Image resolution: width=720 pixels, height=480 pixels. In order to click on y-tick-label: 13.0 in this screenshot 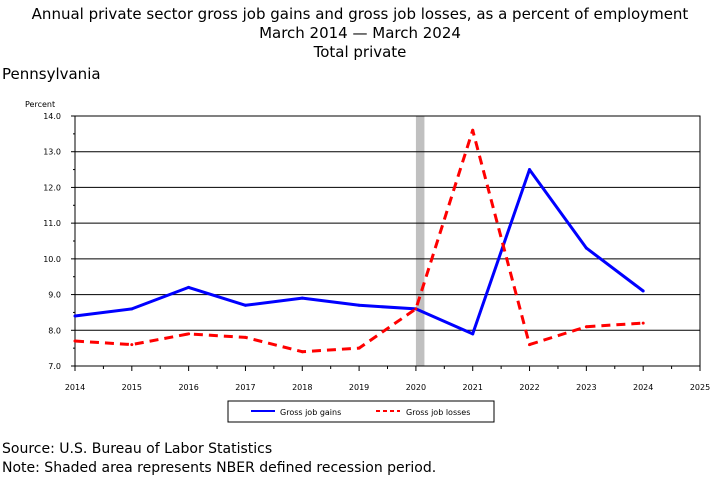, I will do `click(52, 152)`.